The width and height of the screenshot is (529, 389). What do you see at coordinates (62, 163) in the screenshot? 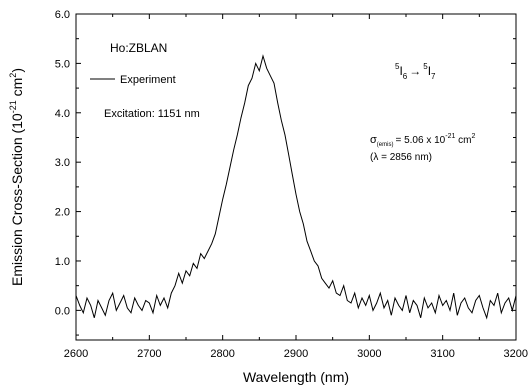
I see `y-tick-label: 3.0` at bounding box center [62, 163].